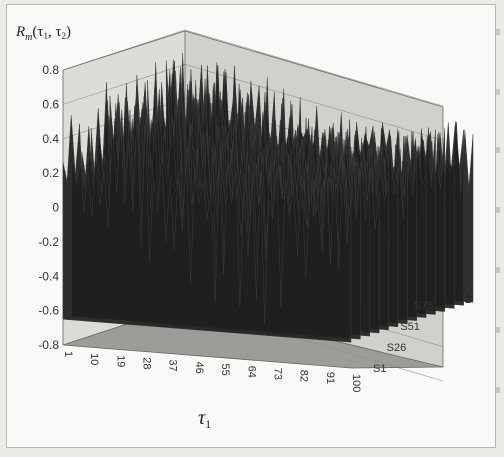 The image size is (504, 457). Describe the element at coordinates (356, 383) in the screenshot. I see `x-tick-label: 100` at that location.